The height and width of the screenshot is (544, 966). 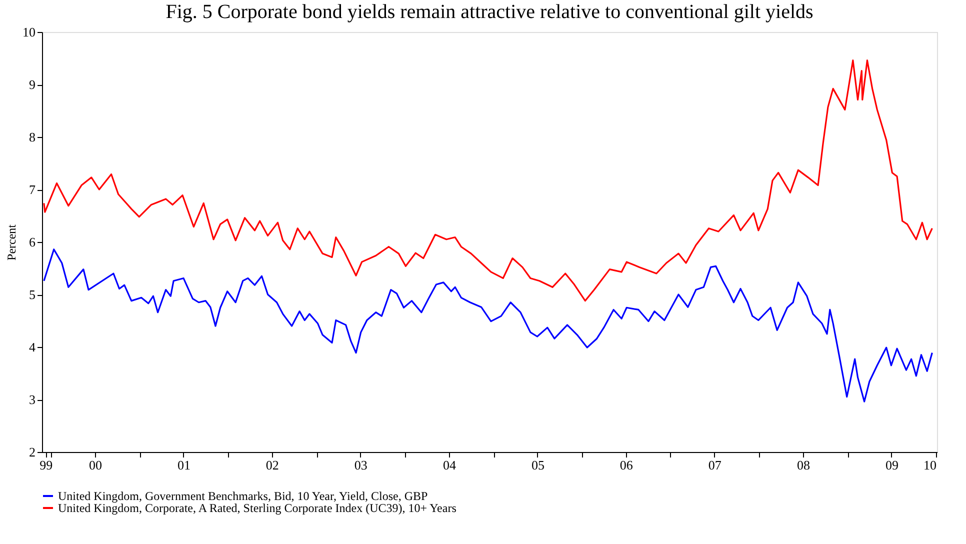 What do you see at coordinates (183, 465) in the screenshot?
I see `x-tick-label: 01` at bounding box center [183, 465].